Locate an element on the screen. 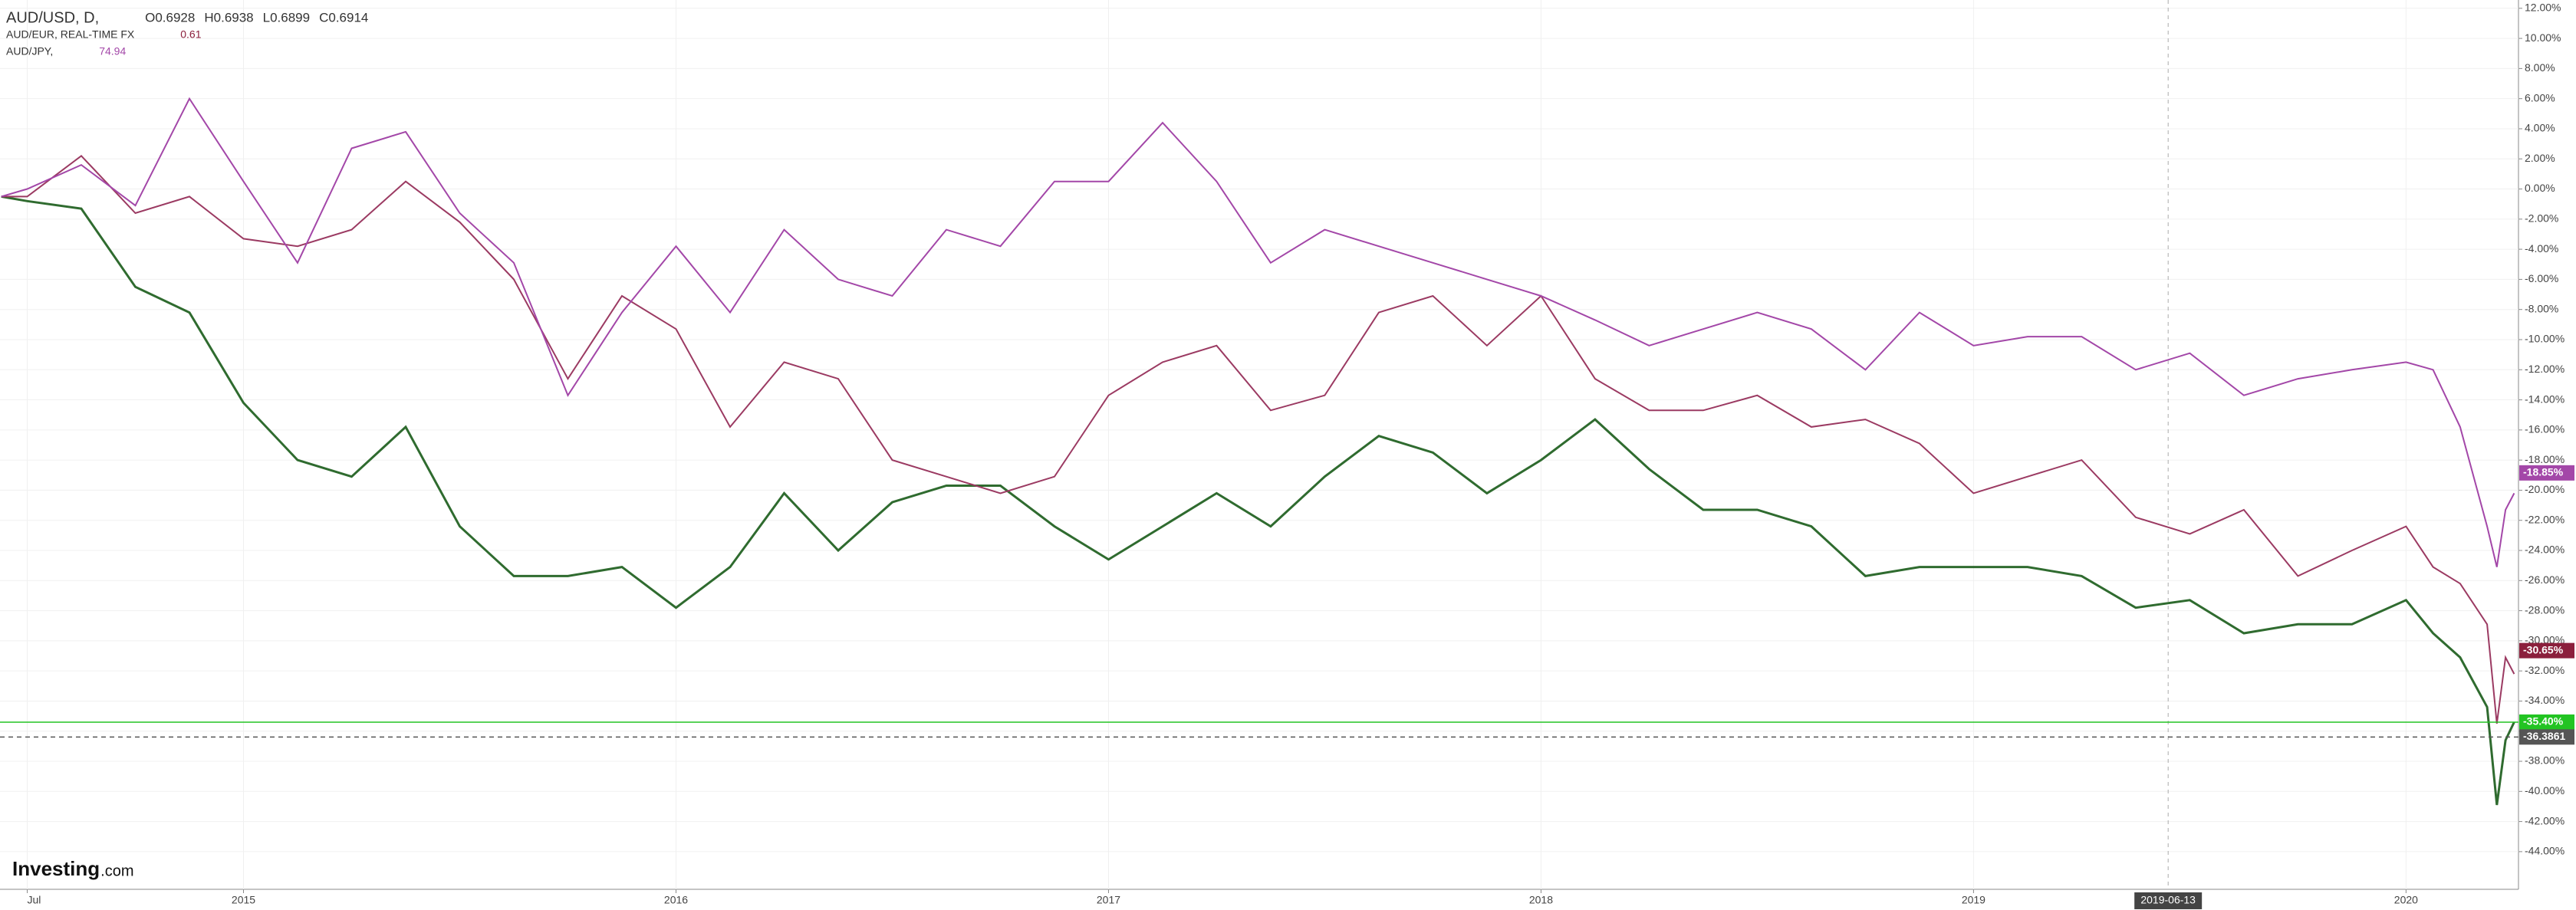 The height and width of the screenshot is (910, 2576). y-tick-label: 6.00% is located at coordinates (2540, 97).